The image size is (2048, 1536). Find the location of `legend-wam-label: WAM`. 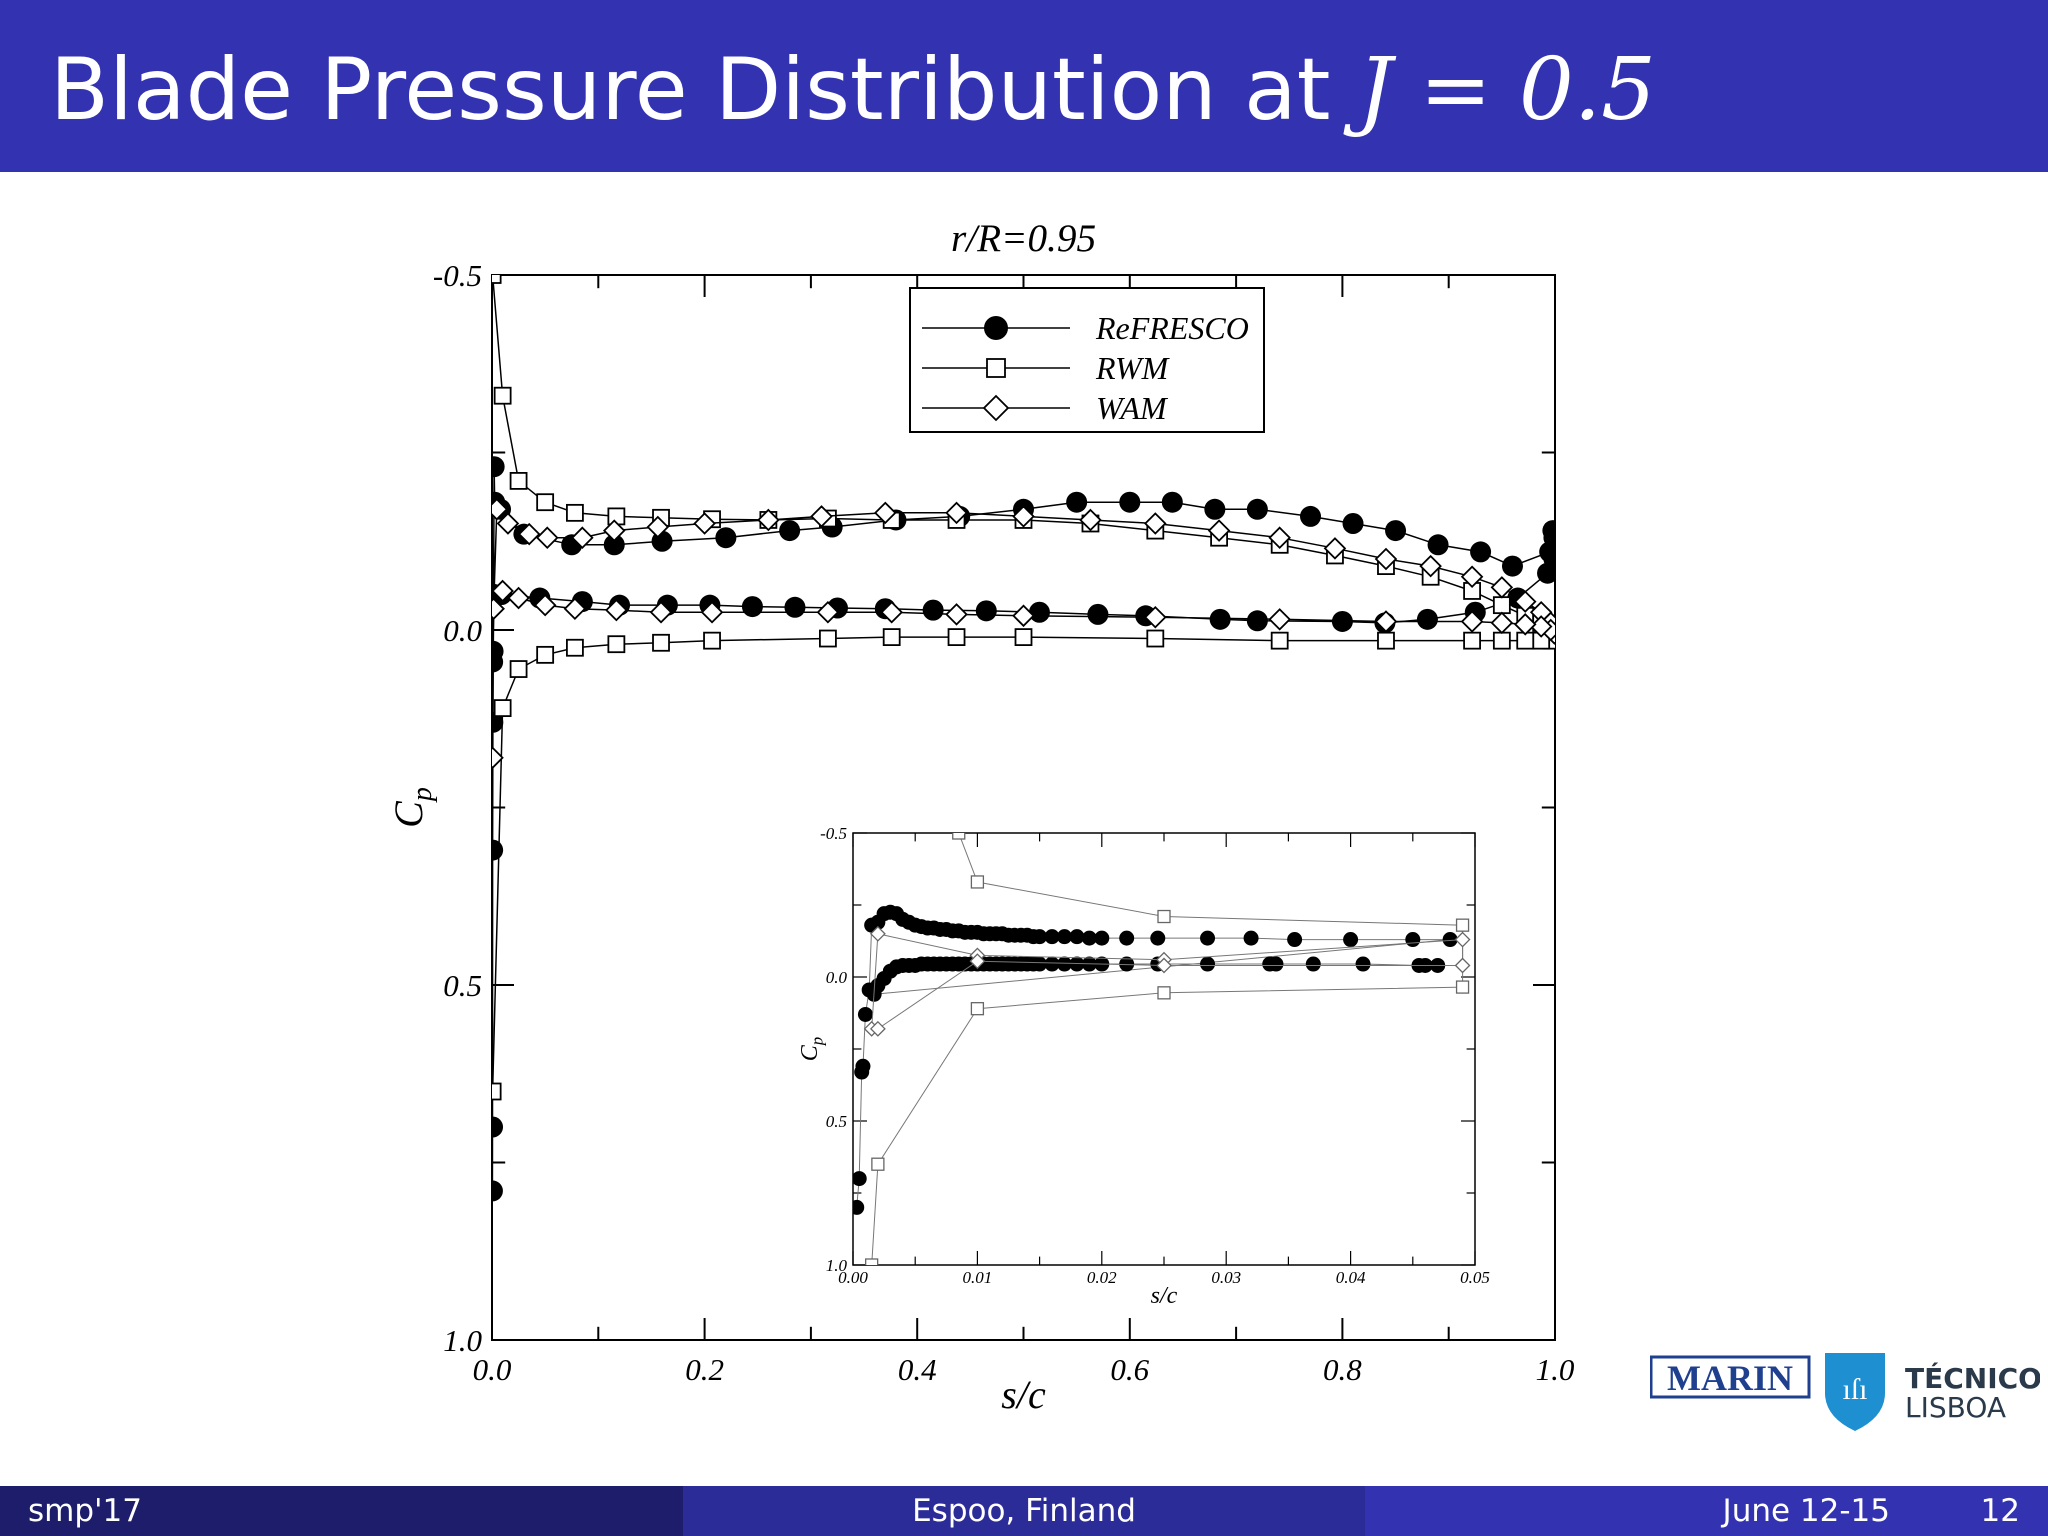

legend-wam-label: WAM is located at coordinates (1132, 408).